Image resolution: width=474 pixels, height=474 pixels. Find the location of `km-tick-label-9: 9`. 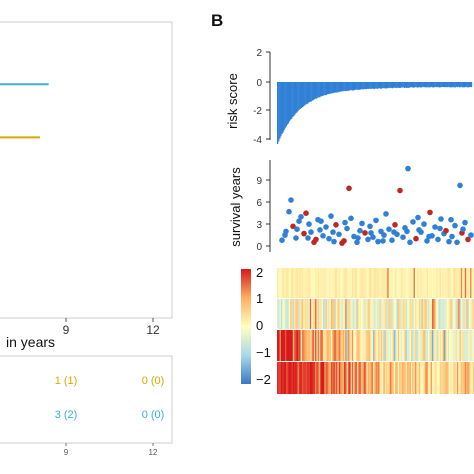

km-tick-label-9: 9 is located at coordinates (66, 330).